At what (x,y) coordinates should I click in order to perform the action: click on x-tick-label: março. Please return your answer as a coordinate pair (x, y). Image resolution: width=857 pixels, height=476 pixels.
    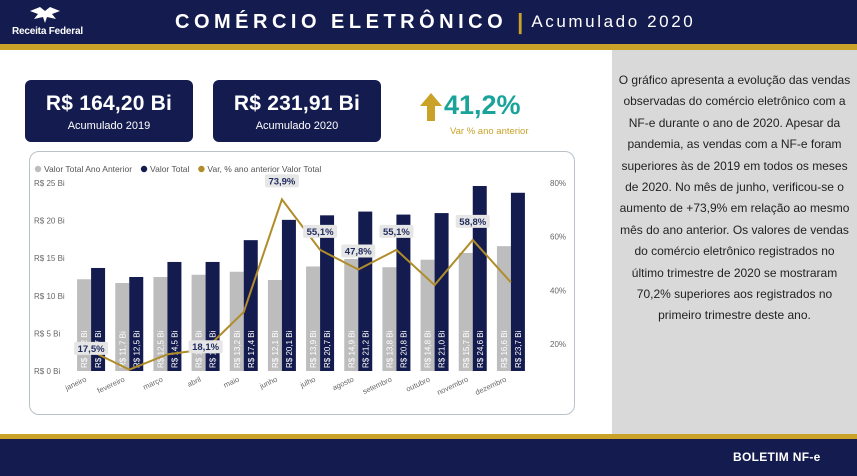
    Looking at the image, I should click on (153, 383).